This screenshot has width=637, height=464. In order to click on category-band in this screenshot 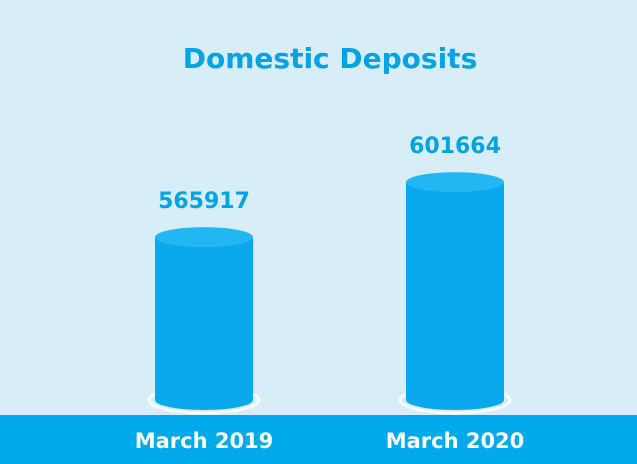, I will do `click(318, 439)`.